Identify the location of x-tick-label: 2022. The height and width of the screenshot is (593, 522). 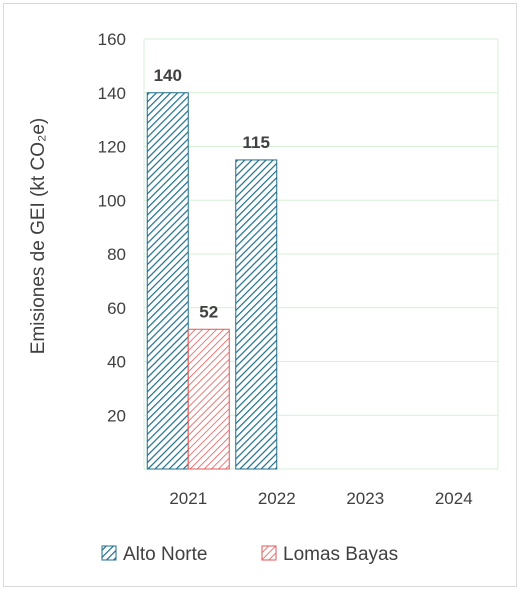
(277, 498).